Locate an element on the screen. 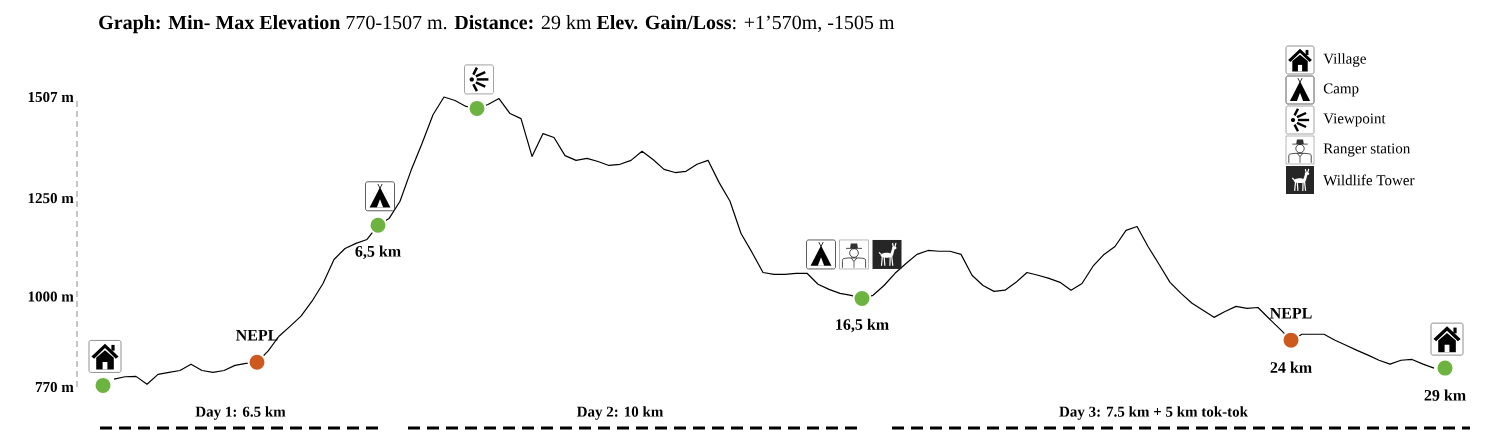 This screenshot has width=1500, height=436. text: Day 3: 7.5 km + 5 km tok-tok is located at coordinates (1153, 413).